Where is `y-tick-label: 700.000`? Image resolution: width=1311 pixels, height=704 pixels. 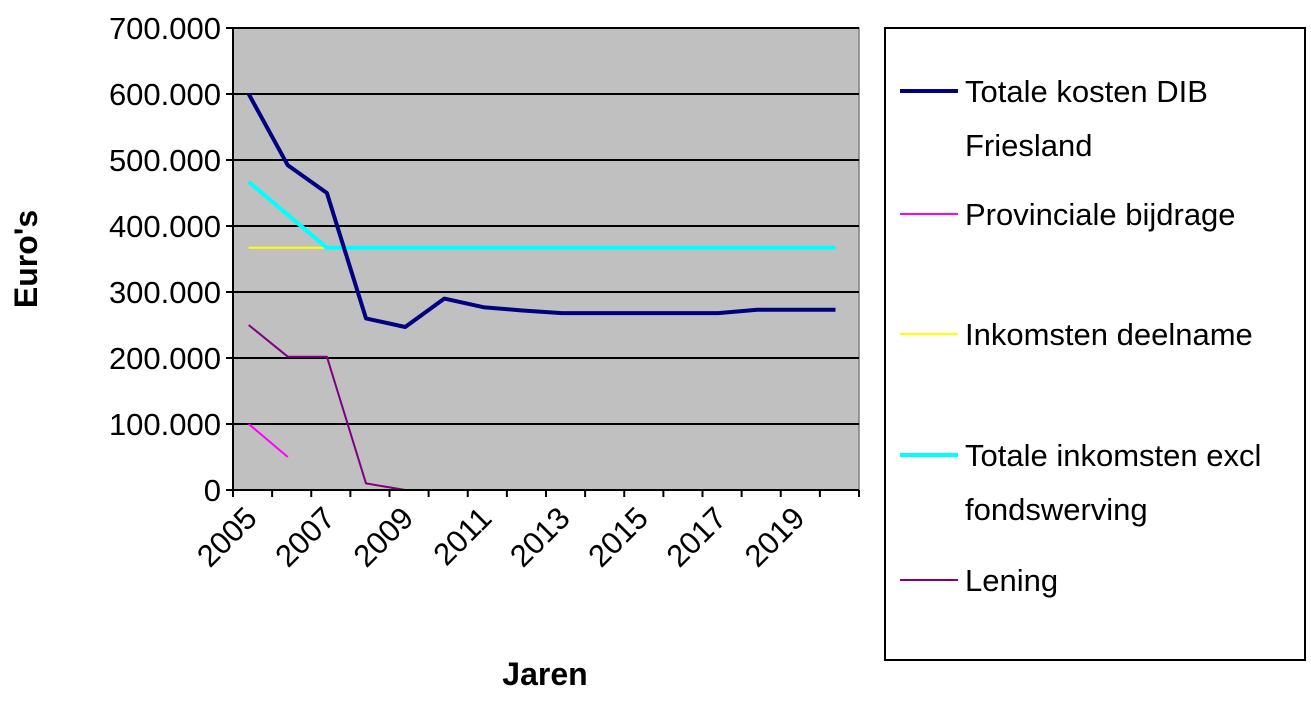 y-tick-label: 700.000 is located at coordinates (165, 28).